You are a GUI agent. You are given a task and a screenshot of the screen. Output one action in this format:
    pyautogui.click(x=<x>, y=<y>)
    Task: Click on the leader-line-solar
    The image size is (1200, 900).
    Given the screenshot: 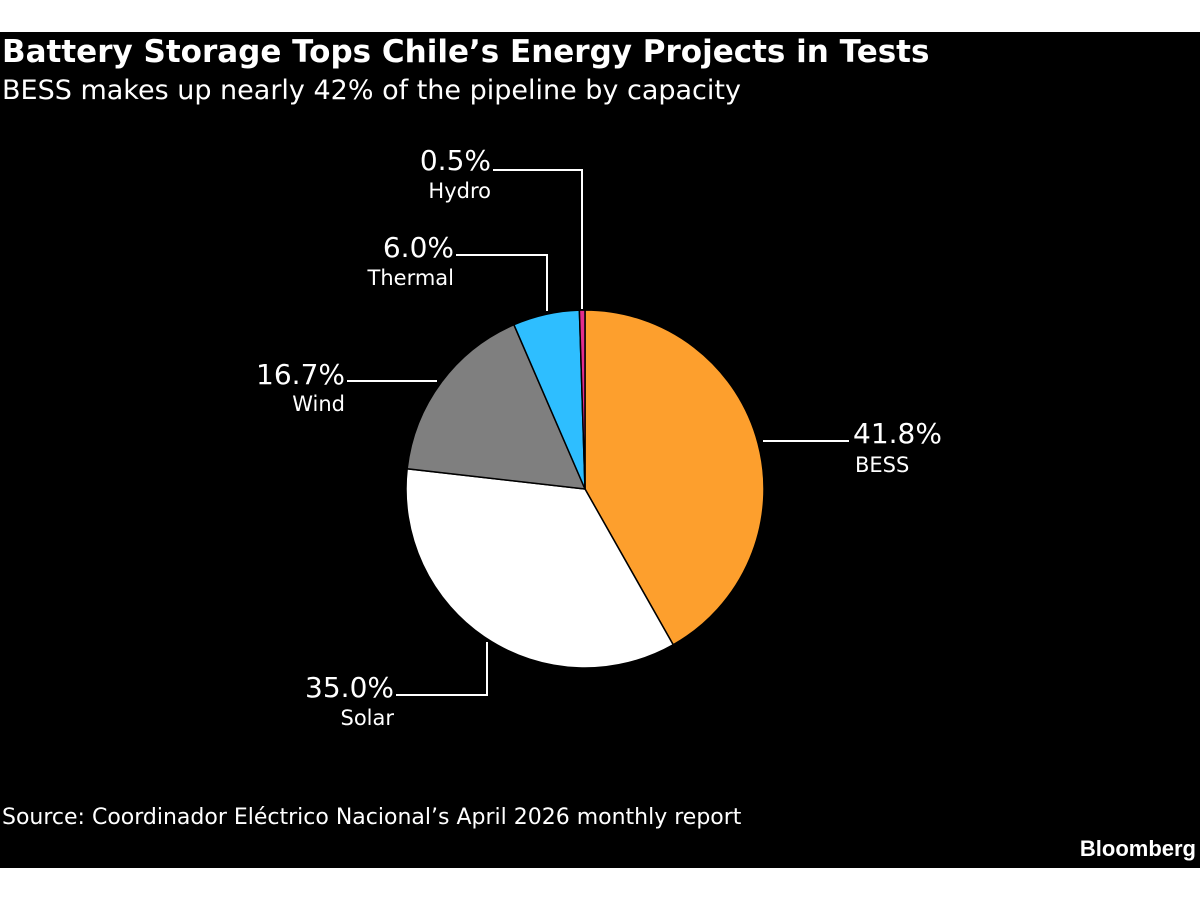 What is the action you would take?
    pyautogui.click(x=442, y=669)
    